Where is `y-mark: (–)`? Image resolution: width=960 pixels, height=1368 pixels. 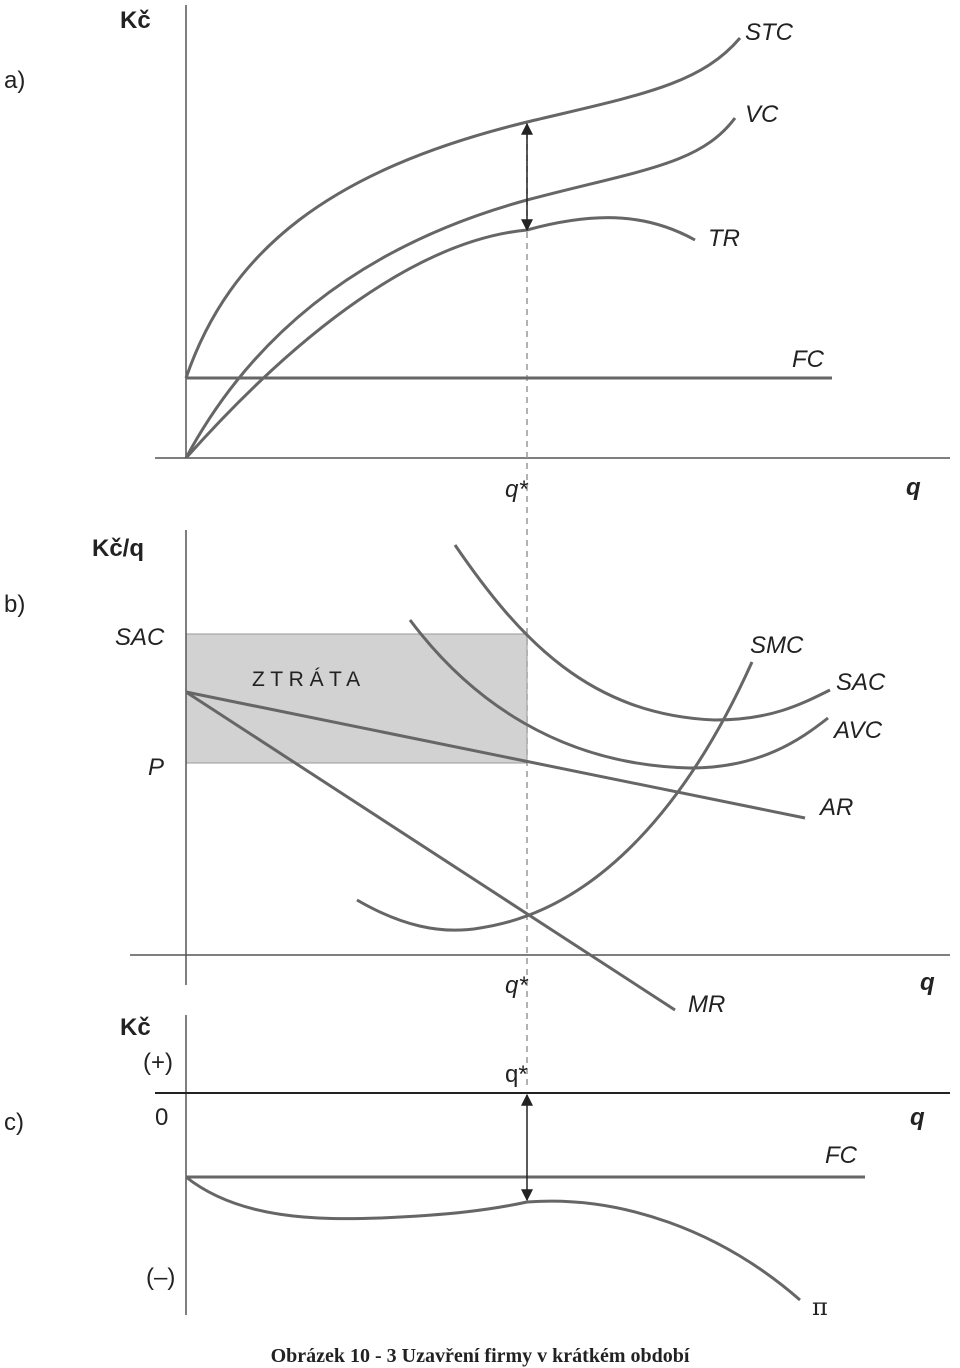
y-mark: (–) is located at coordinates (160, 1277).